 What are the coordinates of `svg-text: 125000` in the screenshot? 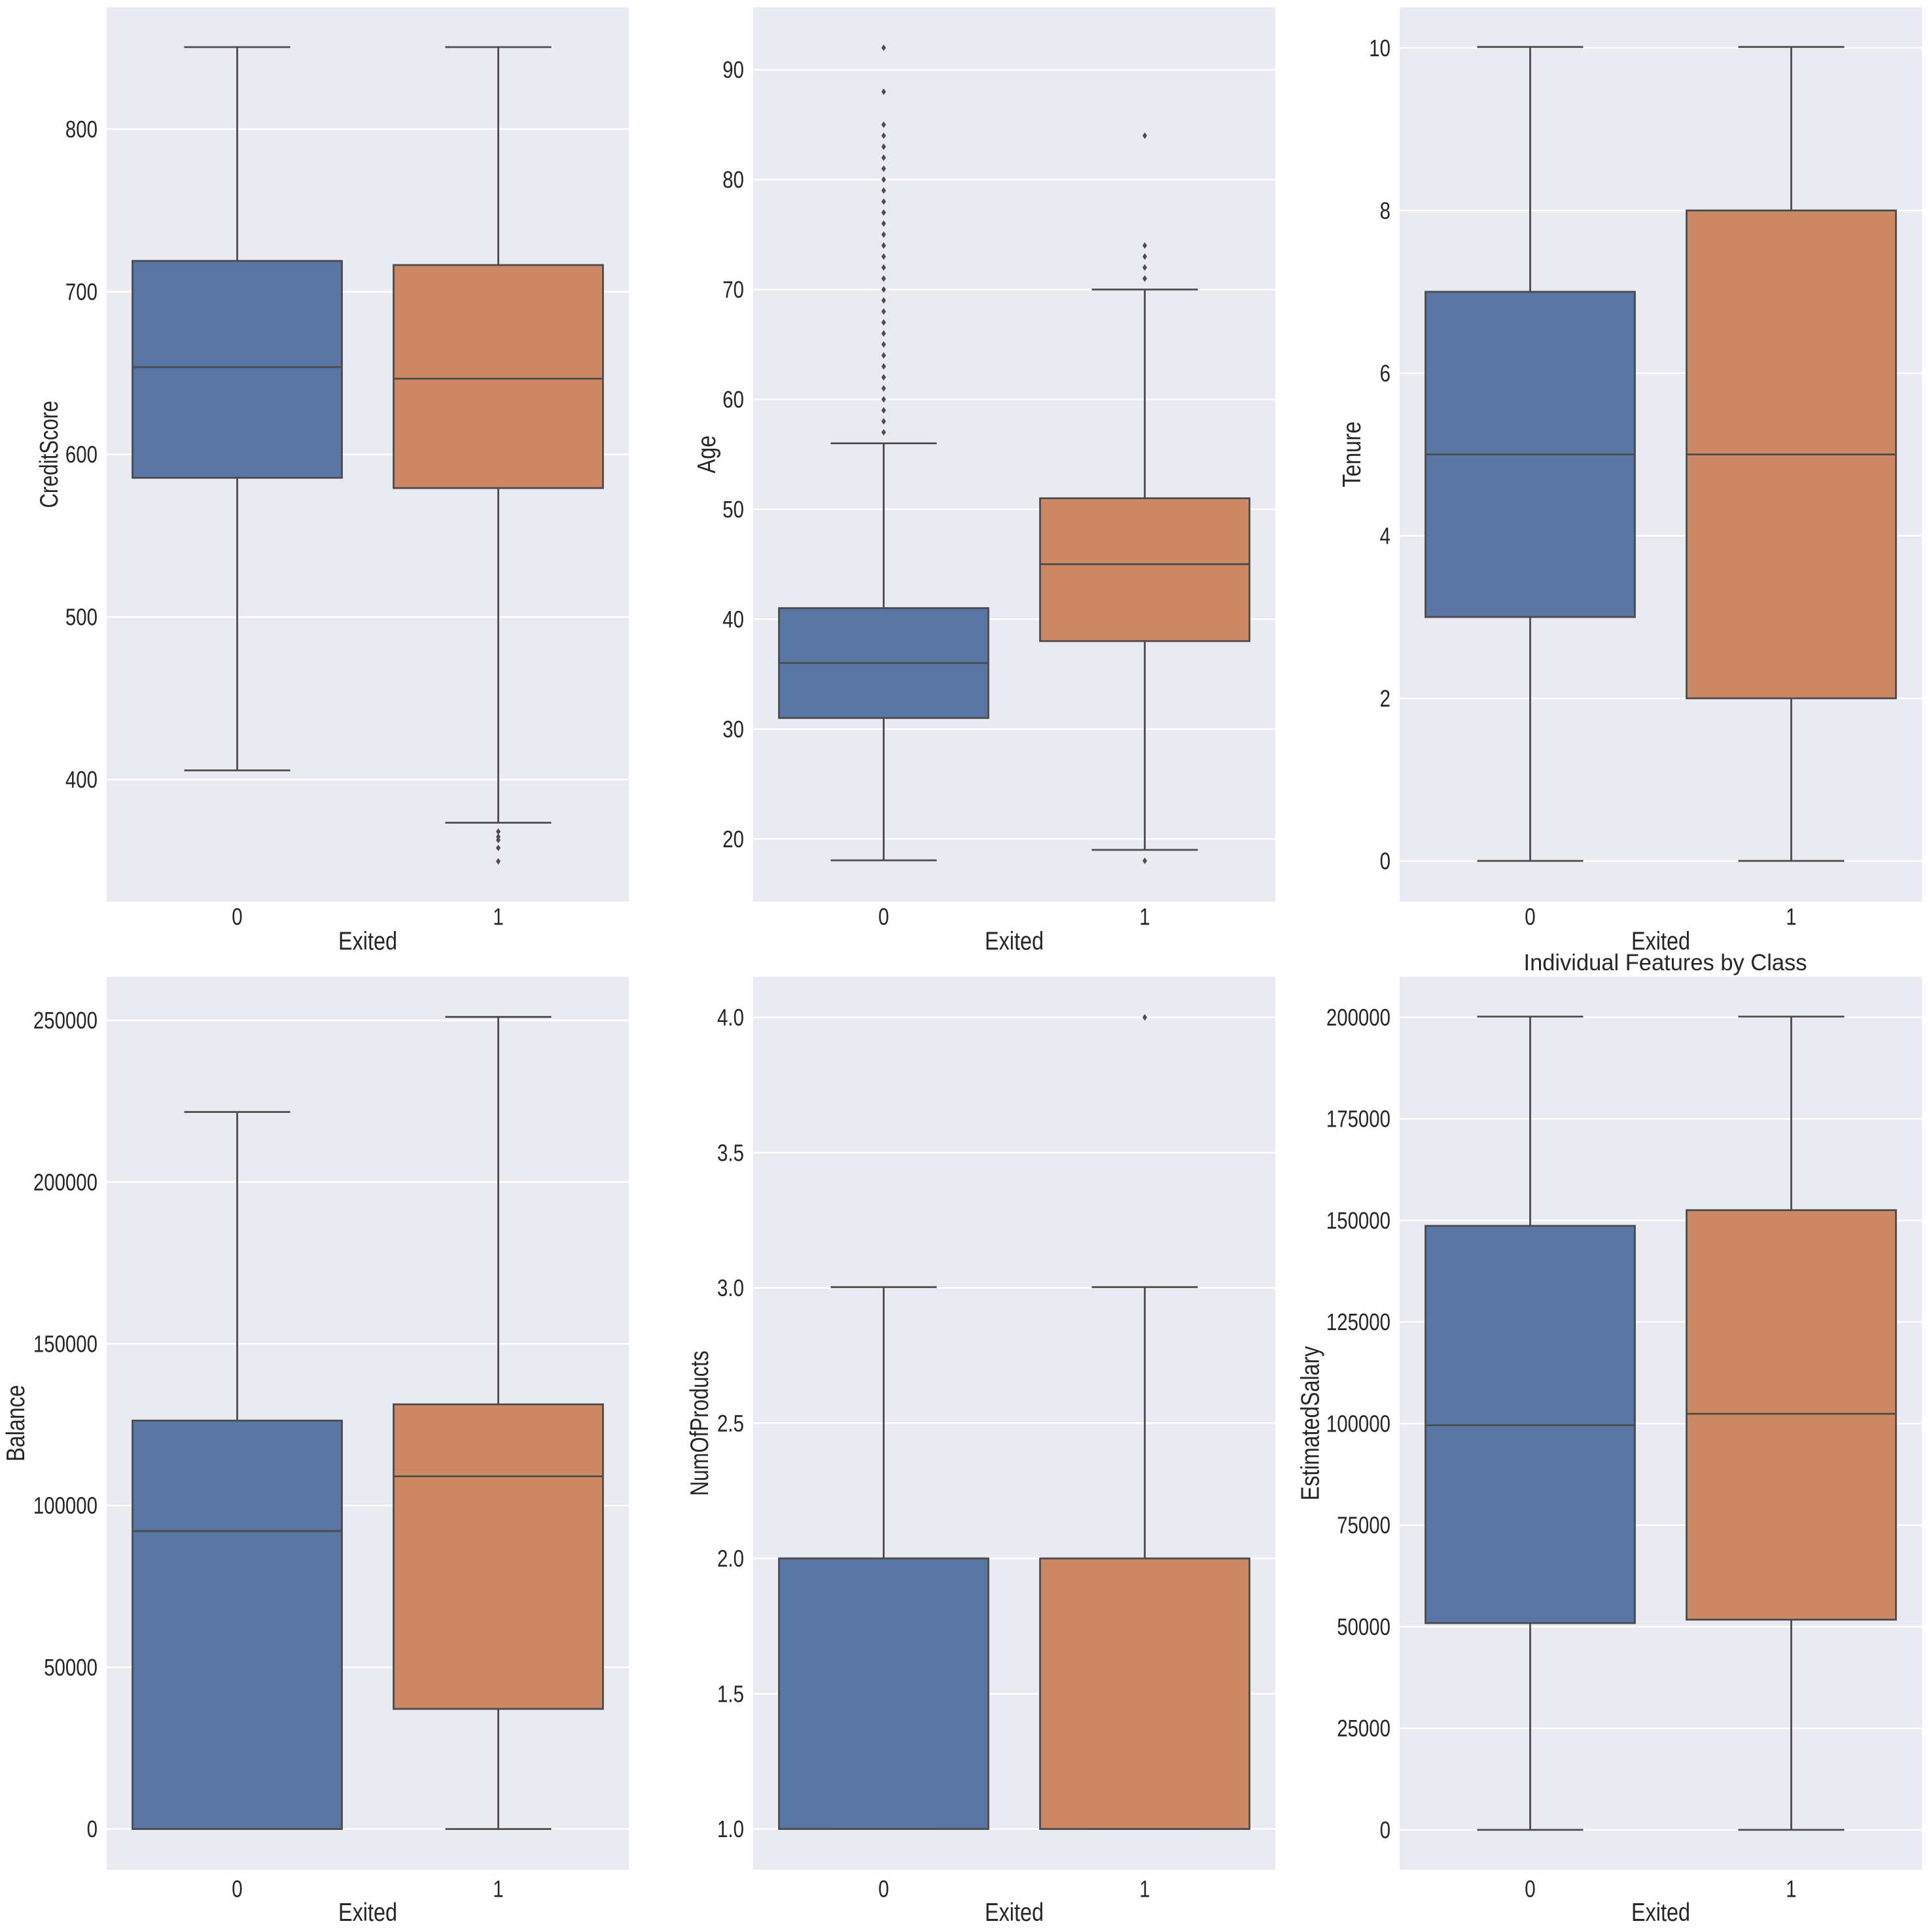 It's located at (1358, 1321).